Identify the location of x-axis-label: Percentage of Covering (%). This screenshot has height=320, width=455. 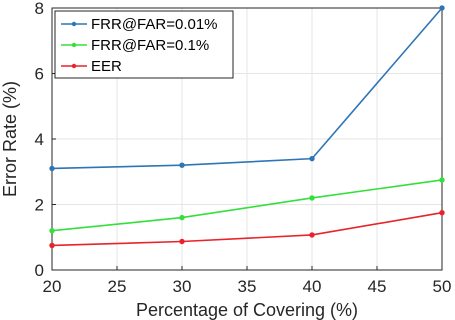
(247, 310).